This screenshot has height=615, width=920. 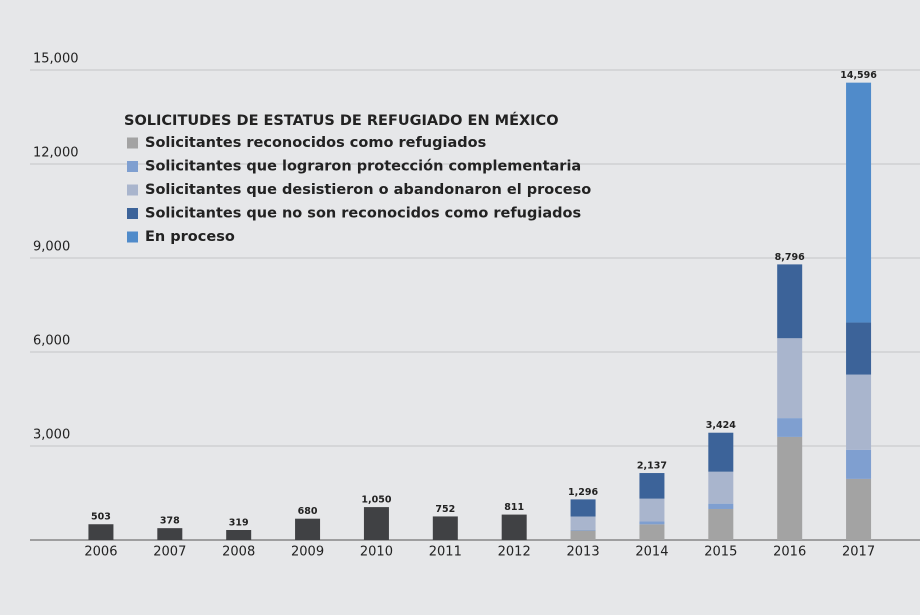 What do you see at coordinates (56, 153) in the screenshot?
I see `y-tick-label: 12,000` at bounding box center [56, 153].